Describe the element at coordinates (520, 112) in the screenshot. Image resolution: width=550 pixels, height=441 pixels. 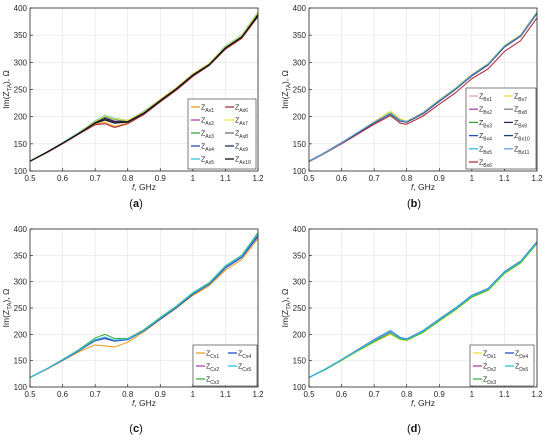
I see `legend-entry: ZBx8` at that location.